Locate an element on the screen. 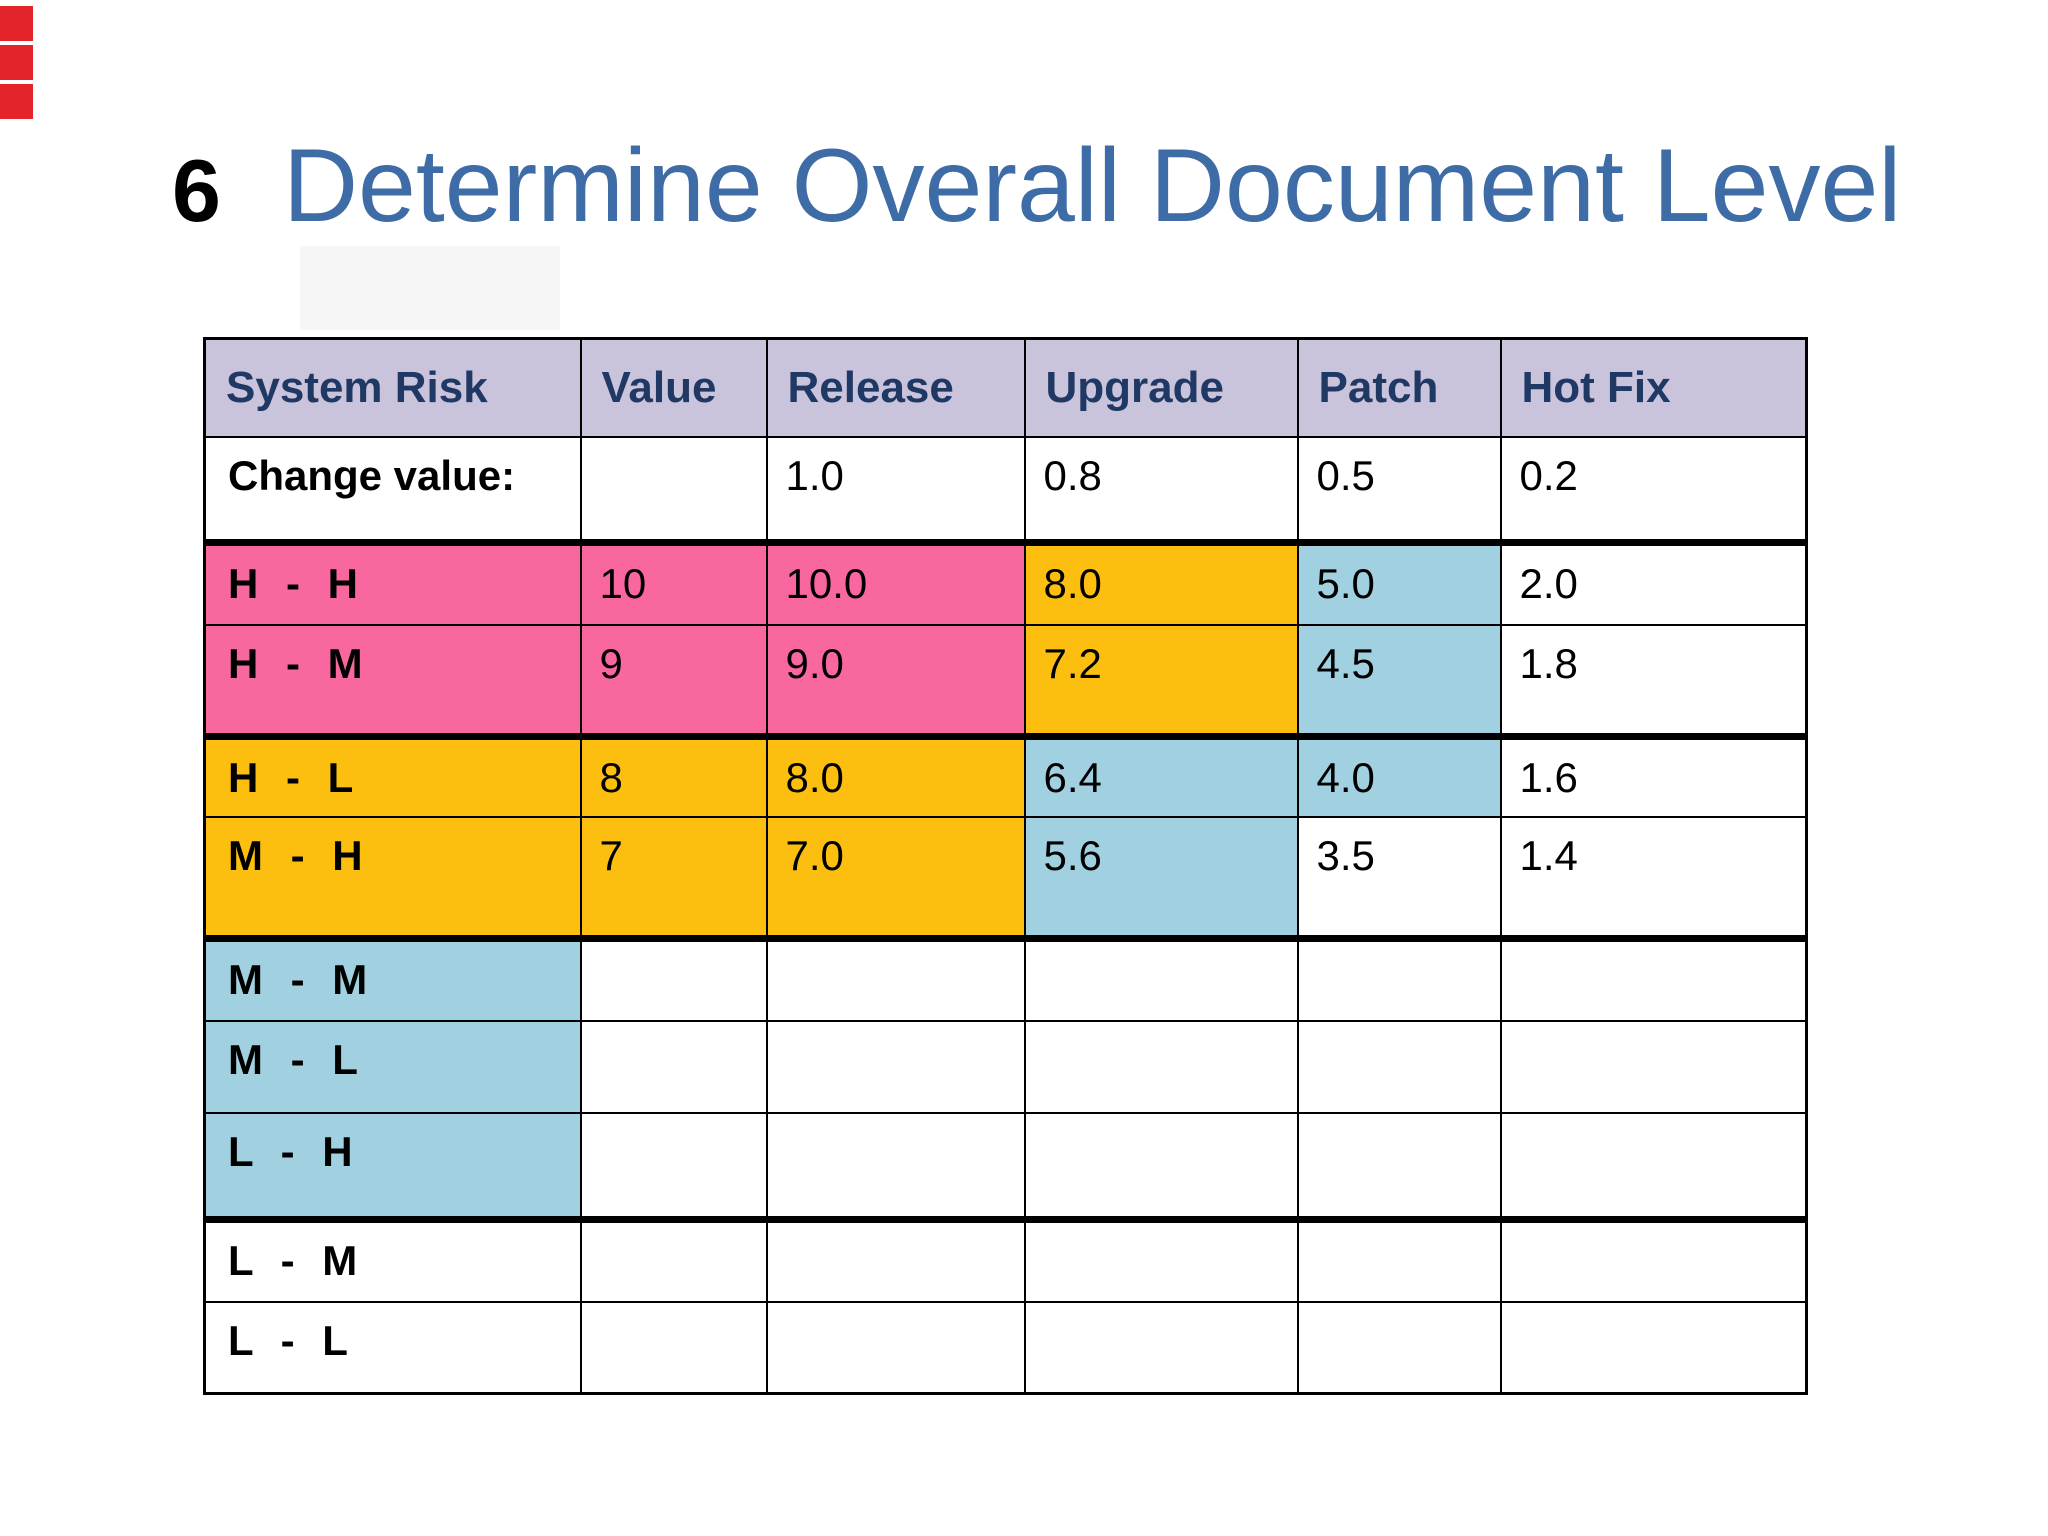 The height and width of the screenshot is (1536, 2048). value-cell: 7 is located at coordinates (673, 878).